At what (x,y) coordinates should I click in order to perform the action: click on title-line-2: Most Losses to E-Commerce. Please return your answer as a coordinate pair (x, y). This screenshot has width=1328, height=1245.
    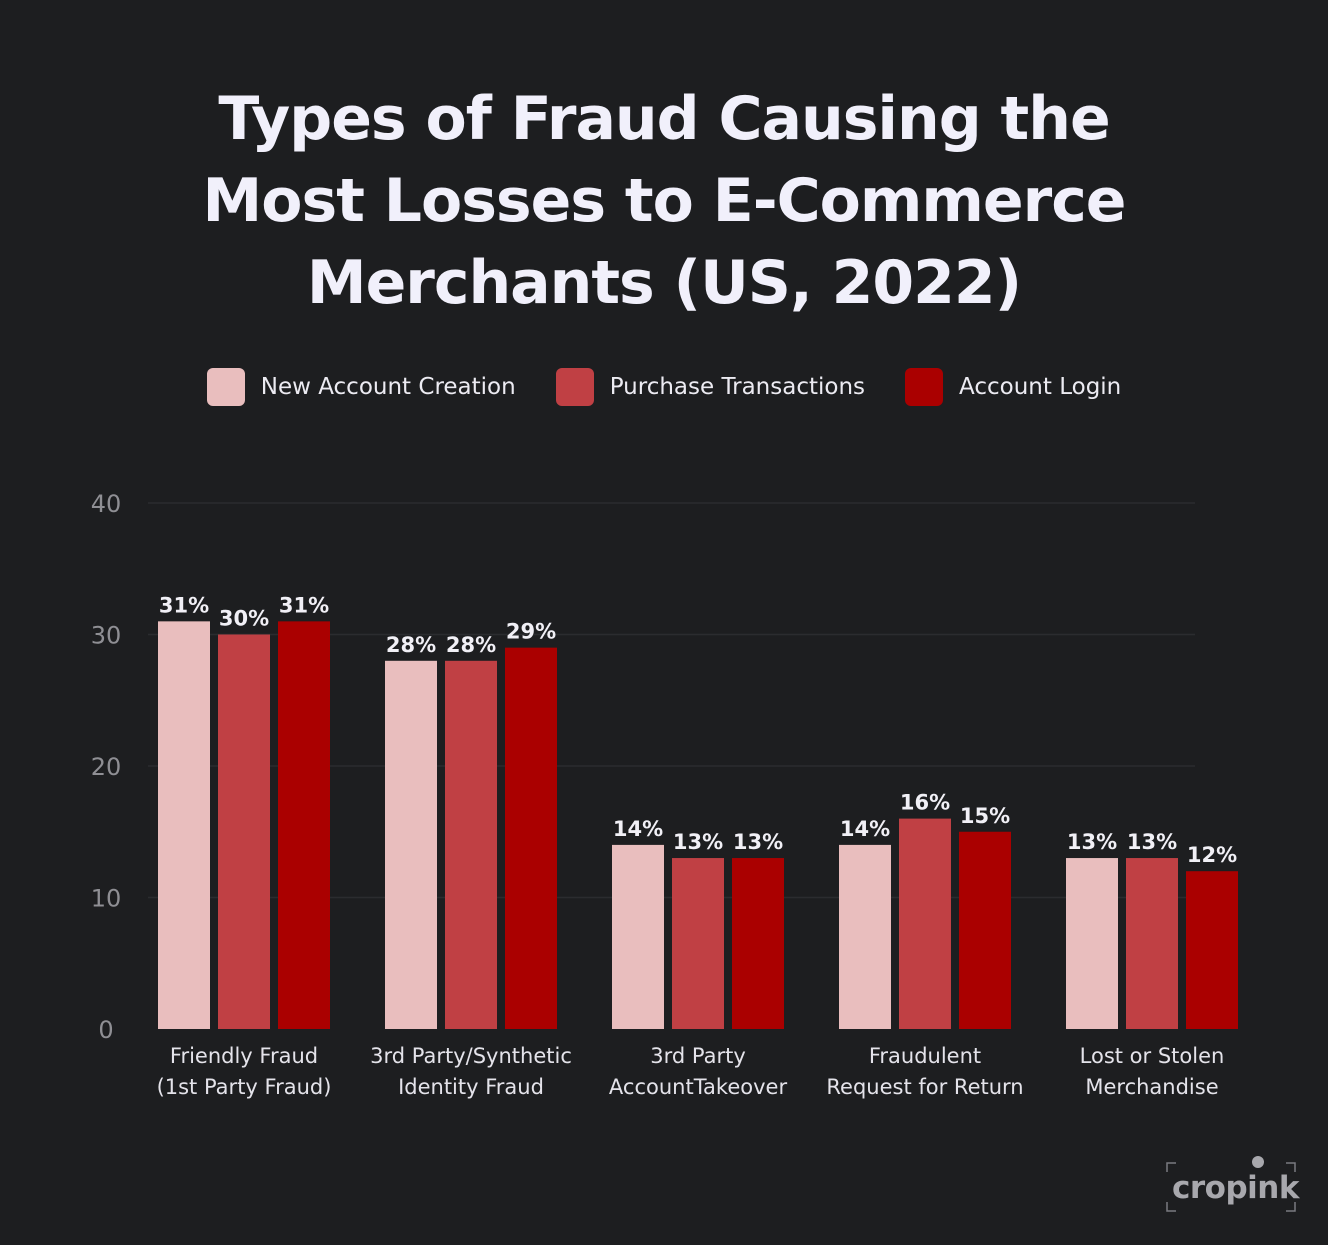
    Looking at the image, I should click on (664, 201).